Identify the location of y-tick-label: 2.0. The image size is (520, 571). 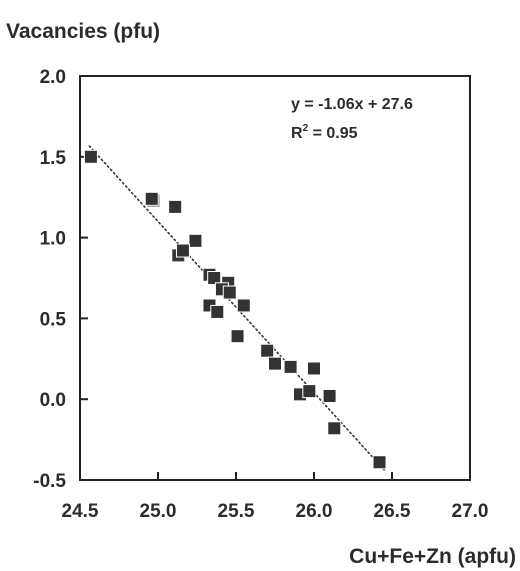
(53, 77).